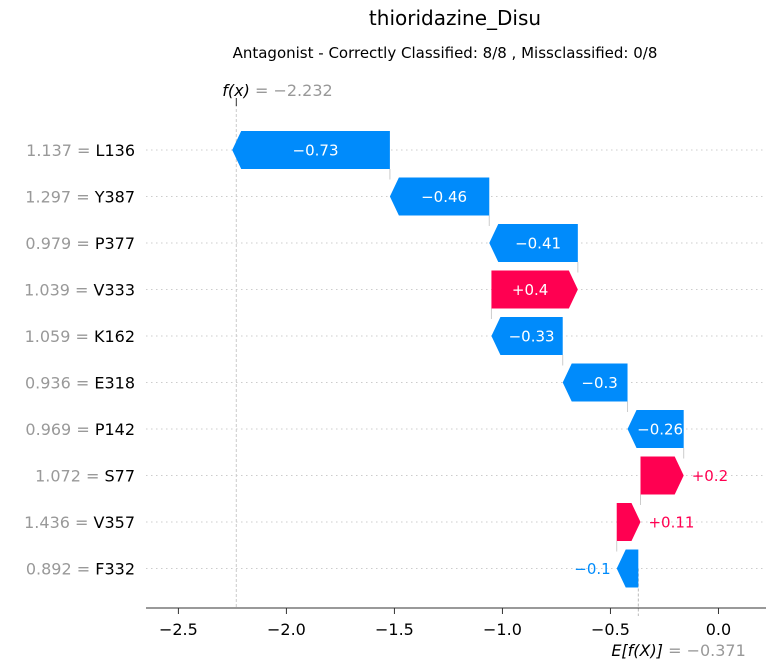 The image size is (774, 670). I want to click on bar-value-label: −0.46, so click(444, 197).